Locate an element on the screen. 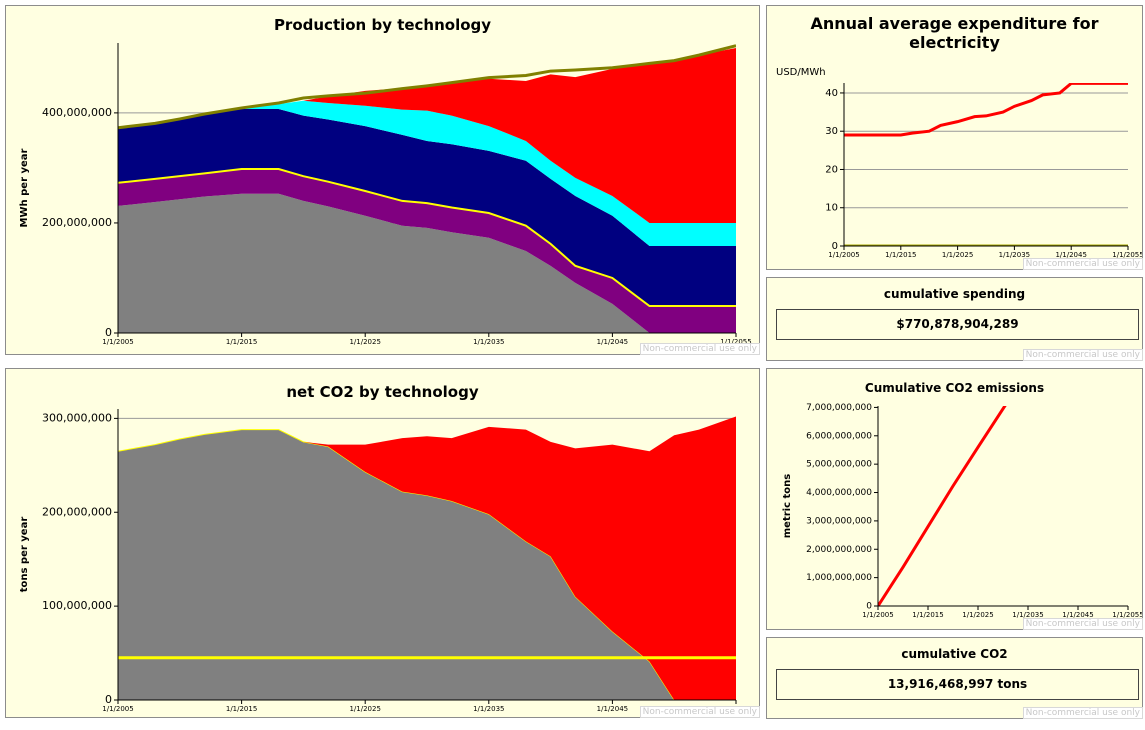 The image size is (1145, 730). y-tick-label: 10 is located at coordinates (831, 208).